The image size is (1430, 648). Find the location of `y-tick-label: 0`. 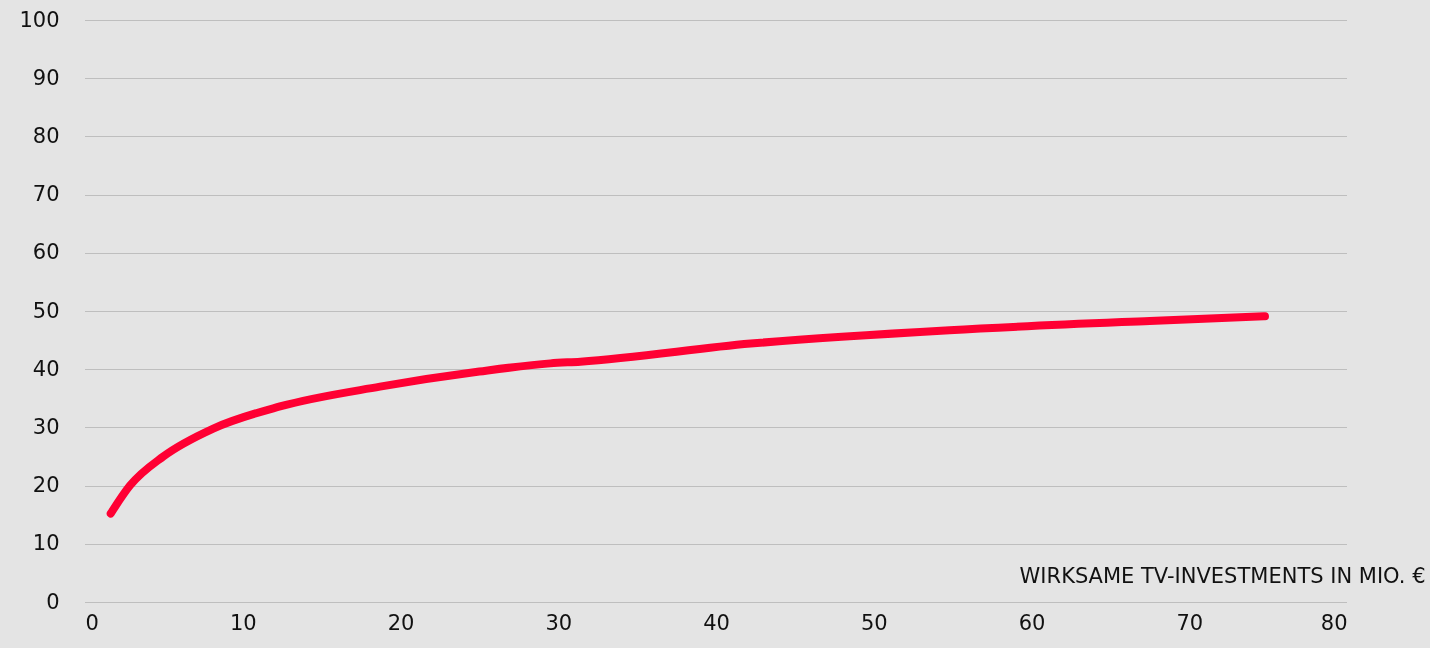

y-tick-label: 0 is located at coordinates (53, 601).